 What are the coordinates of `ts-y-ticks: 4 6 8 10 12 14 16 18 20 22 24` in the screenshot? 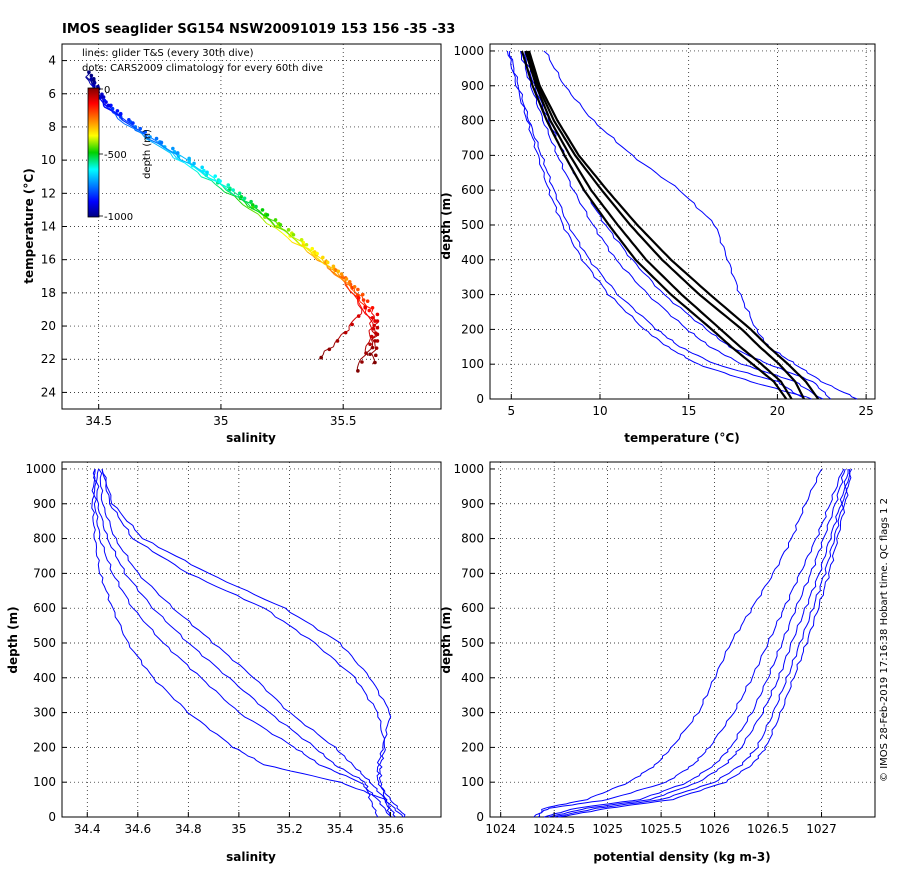 It's located at (54, 226).